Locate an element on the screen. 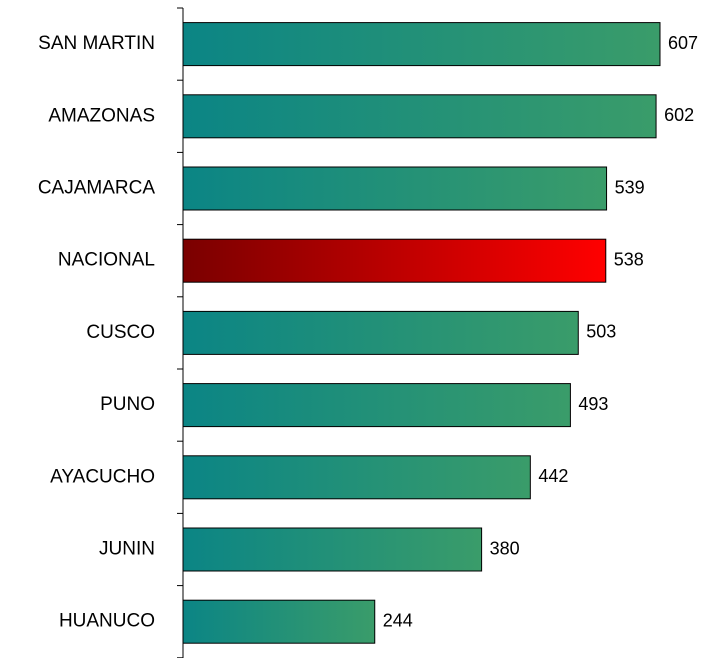 The height and width of the screenshot is (658, 721). value-label: 607 is located at coordinates (683, 43).